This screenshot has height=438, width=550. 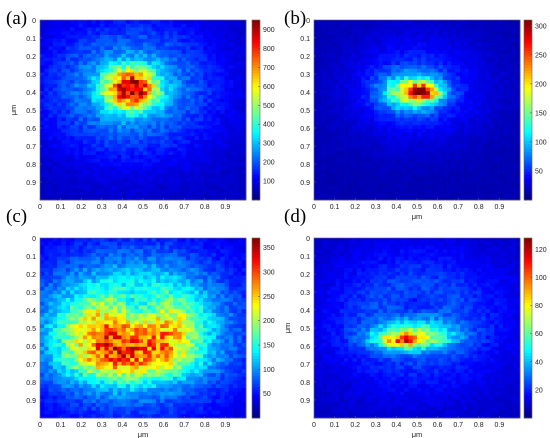 I want to click on colorbar-swatch, so click(x=256, y=24).